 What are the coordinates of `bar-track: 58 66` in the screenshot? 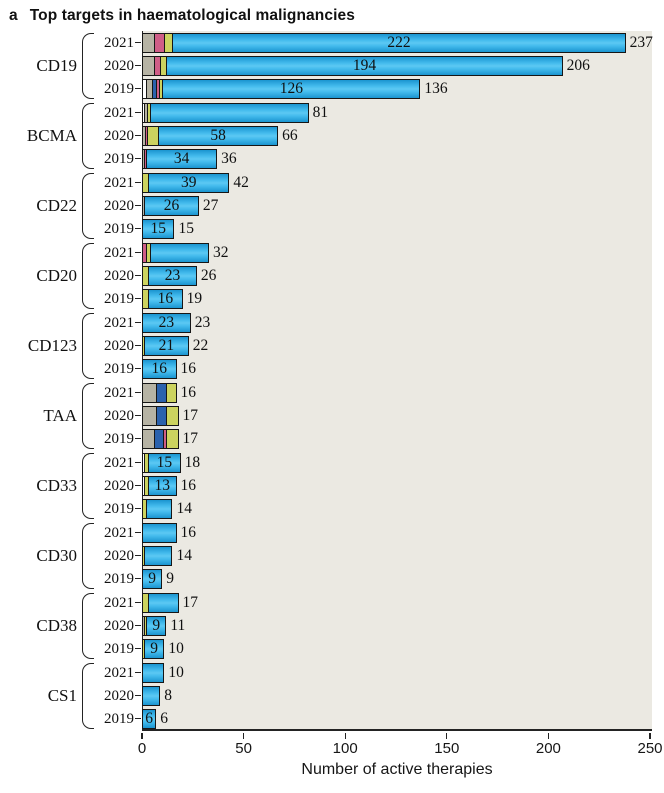 It's located at (403, 136).